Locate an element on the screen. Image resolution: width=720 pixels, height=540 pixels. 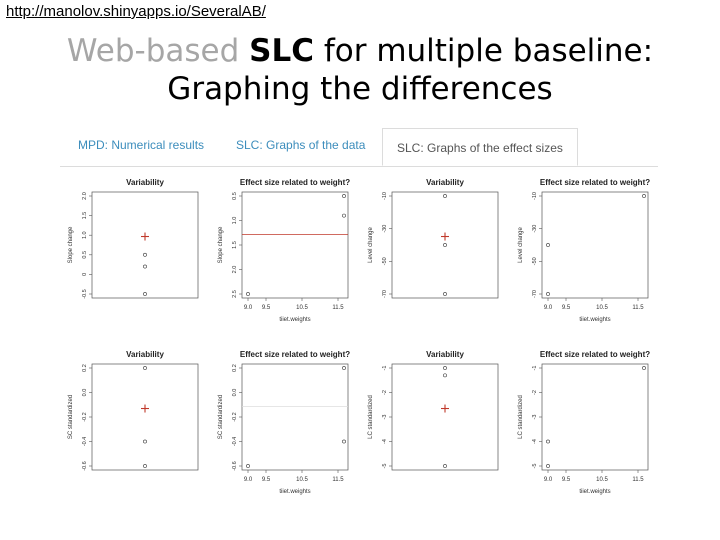
tab-slc-graphs-data: SLC: Graphs of the data is located at coordinates (301, 145).